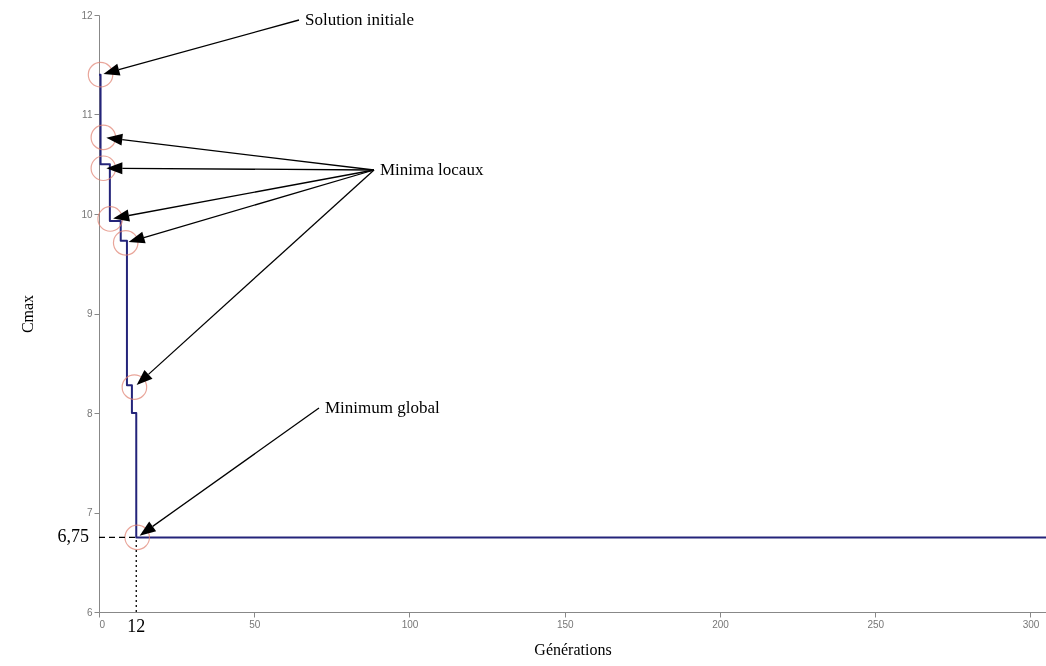  What do you see at coordinates (89, 313) in the screenshot?
I see `y-tick-label: 9` at bounding box center [89, 313].